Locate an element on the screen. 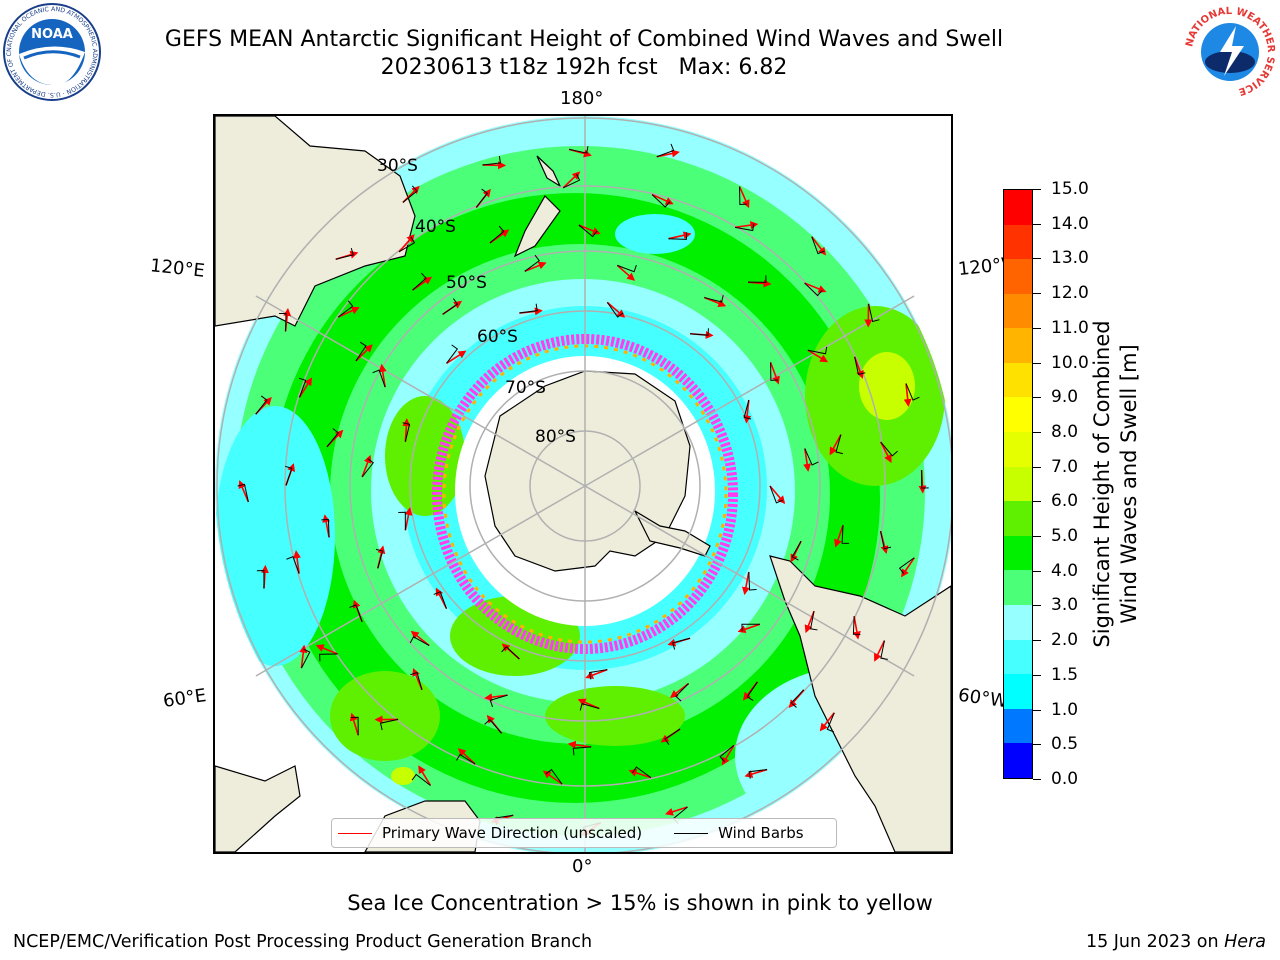 This screenshot has height=960, width=1280. colorbar-tick-label: 10.0 is located at coordinates (1070, 362).